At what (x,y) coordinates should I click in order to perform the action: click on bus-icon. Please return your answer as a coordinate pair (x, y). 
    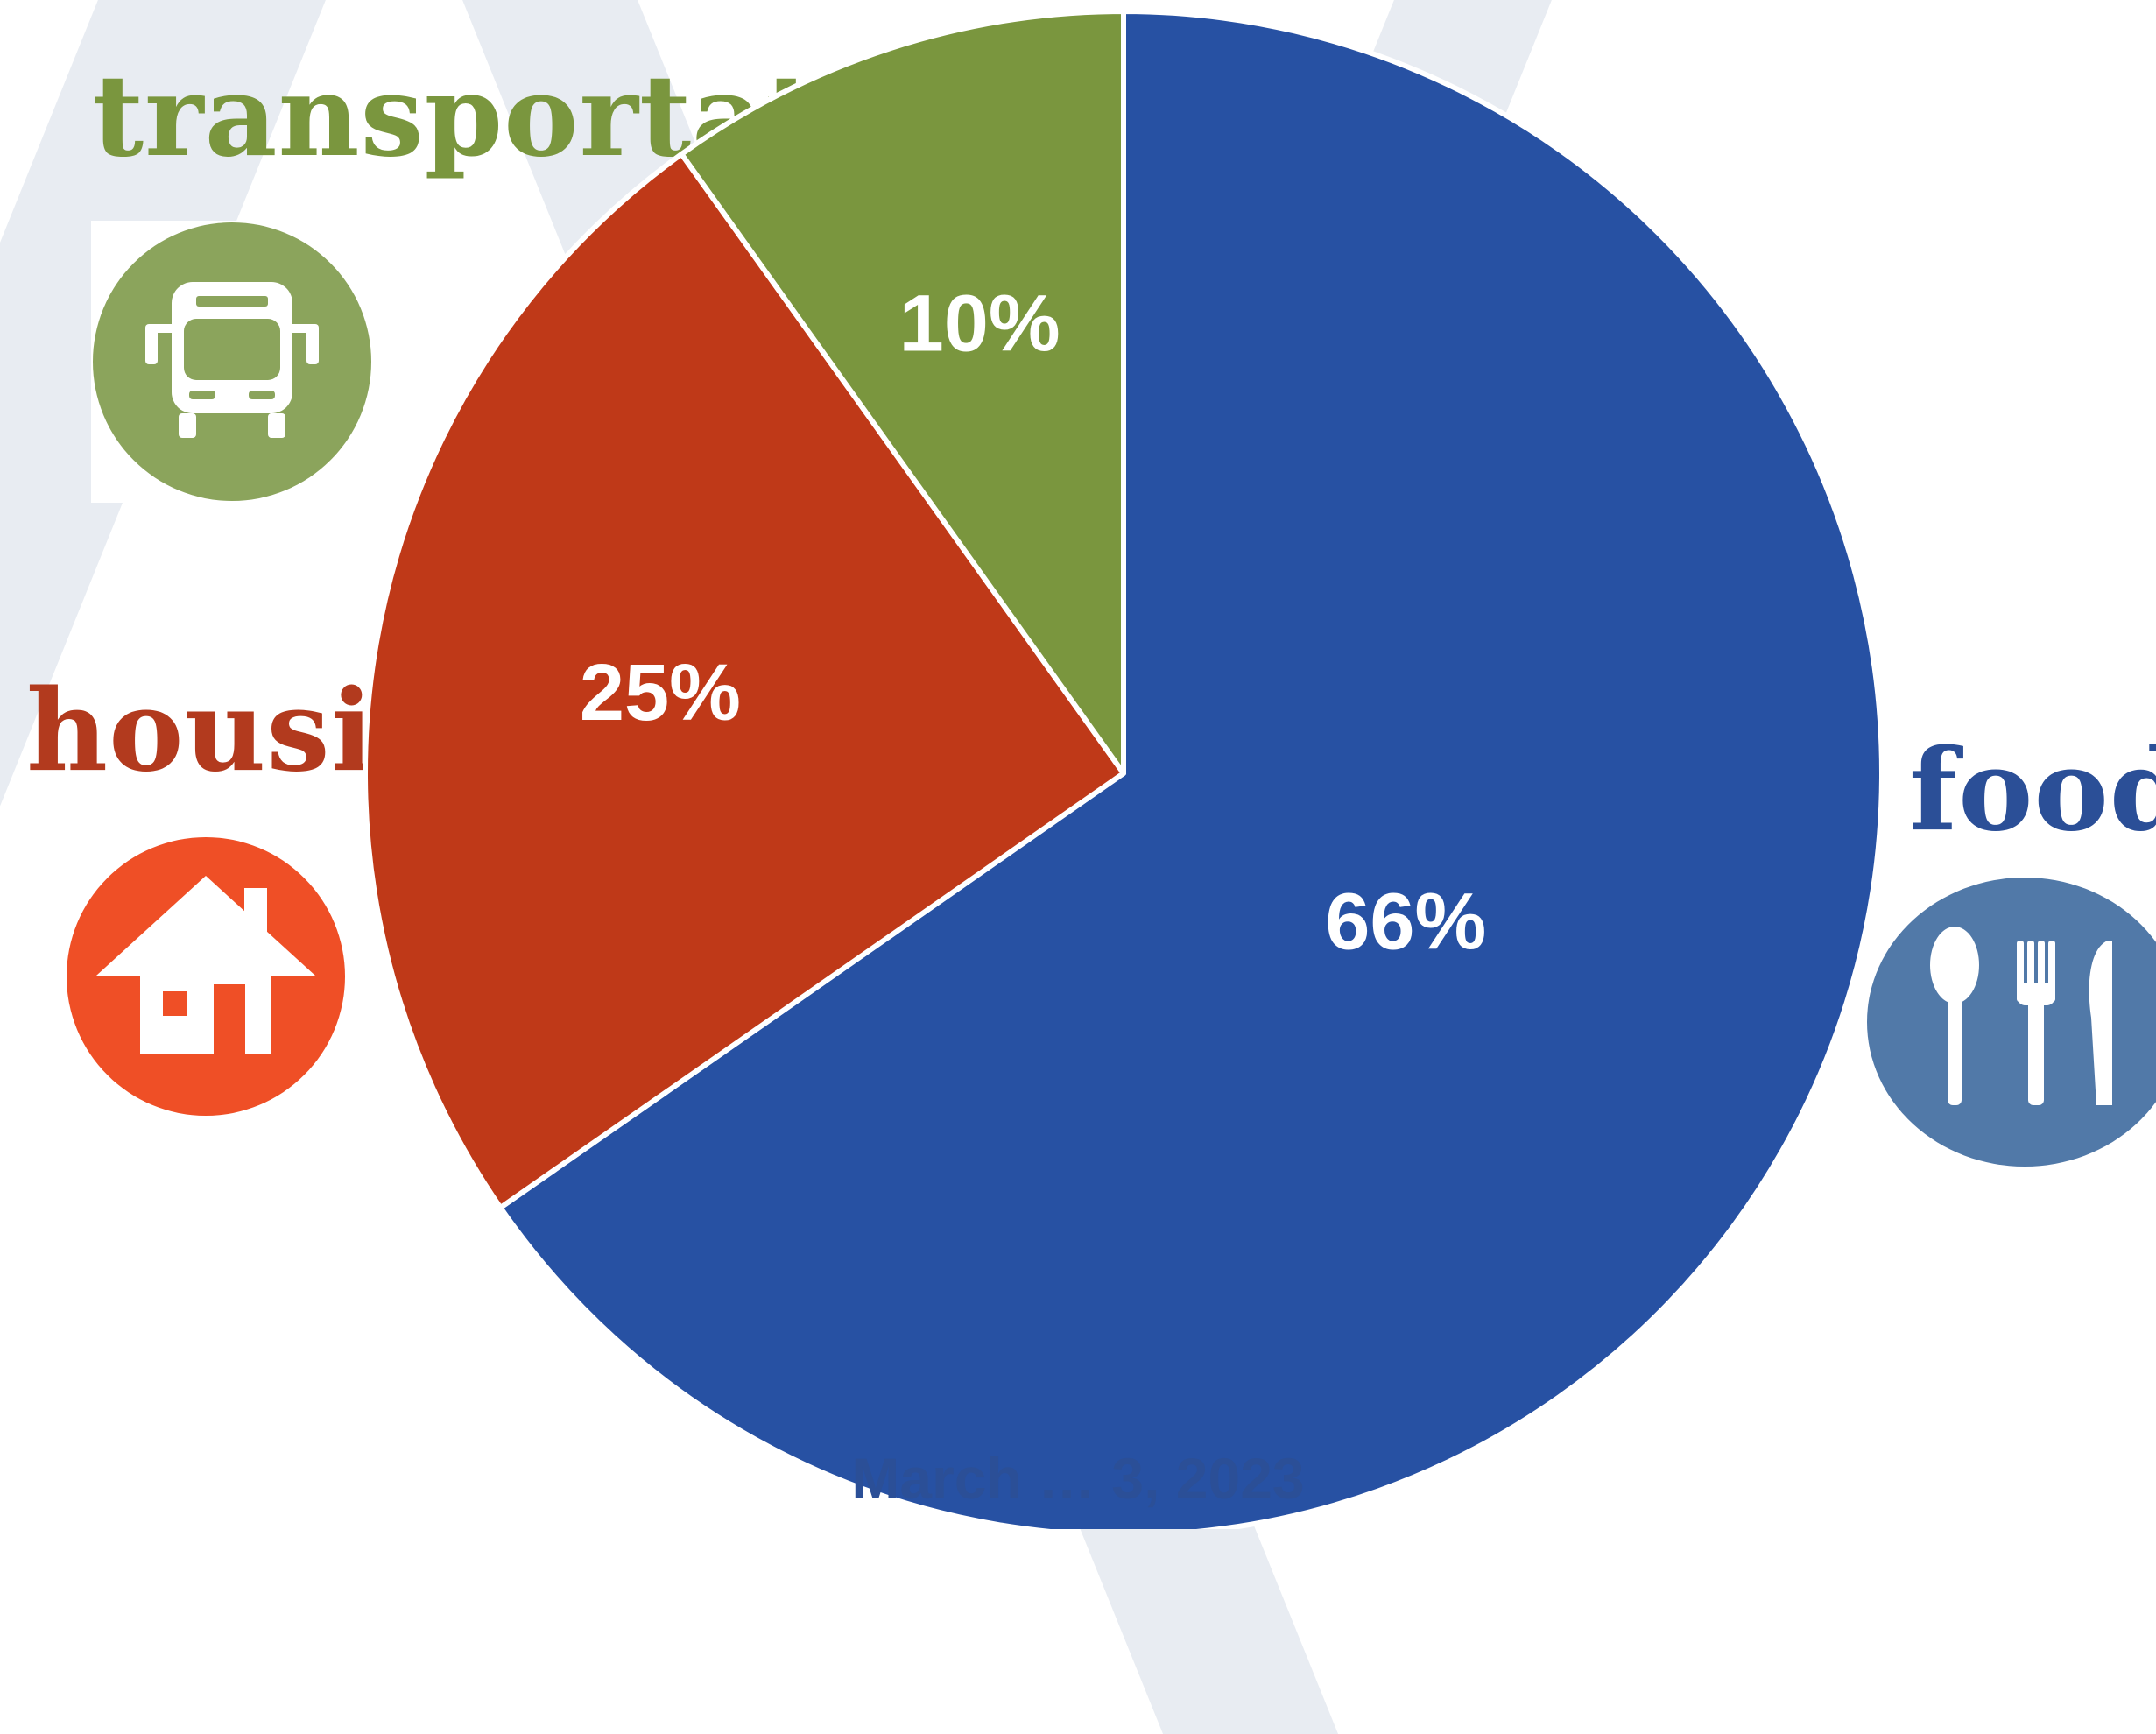
    Looking at the image, I should click on (232, 362).